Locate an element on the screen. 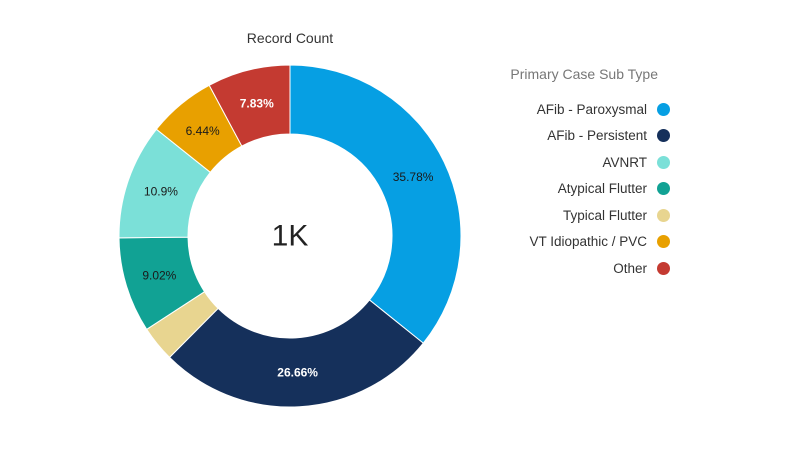 This screenshot has width=800, height=450. legend-item-atypical-flutter: Atypical Flutter is located at coordinates (575, 189).